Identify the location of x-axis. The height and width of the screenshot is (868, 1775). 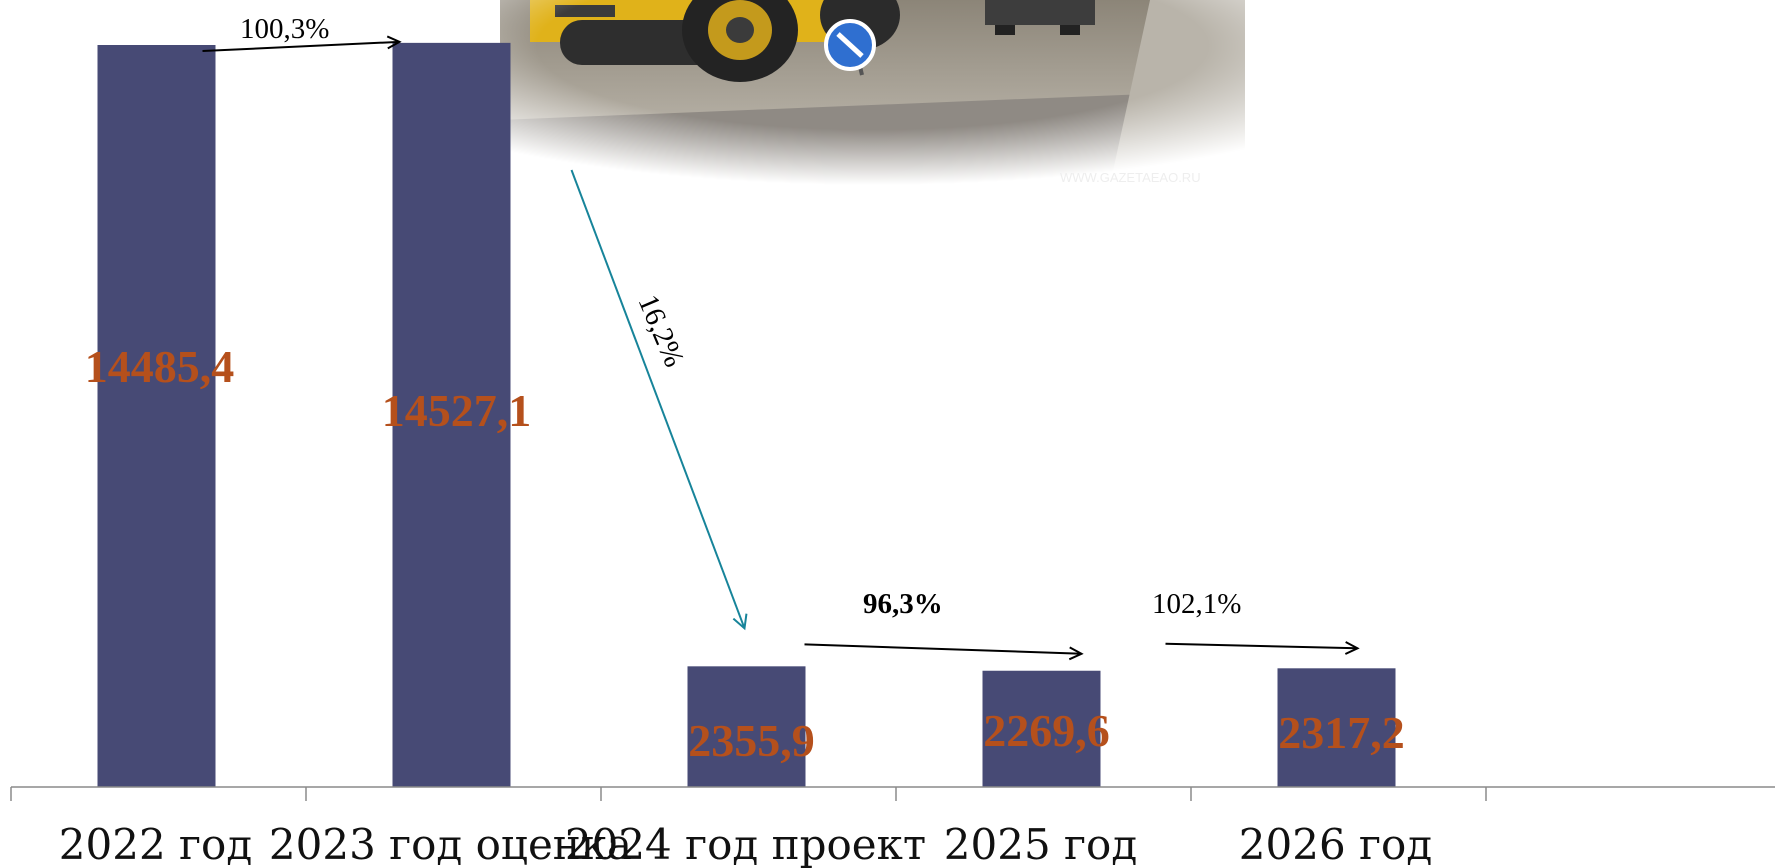
(892, 793).